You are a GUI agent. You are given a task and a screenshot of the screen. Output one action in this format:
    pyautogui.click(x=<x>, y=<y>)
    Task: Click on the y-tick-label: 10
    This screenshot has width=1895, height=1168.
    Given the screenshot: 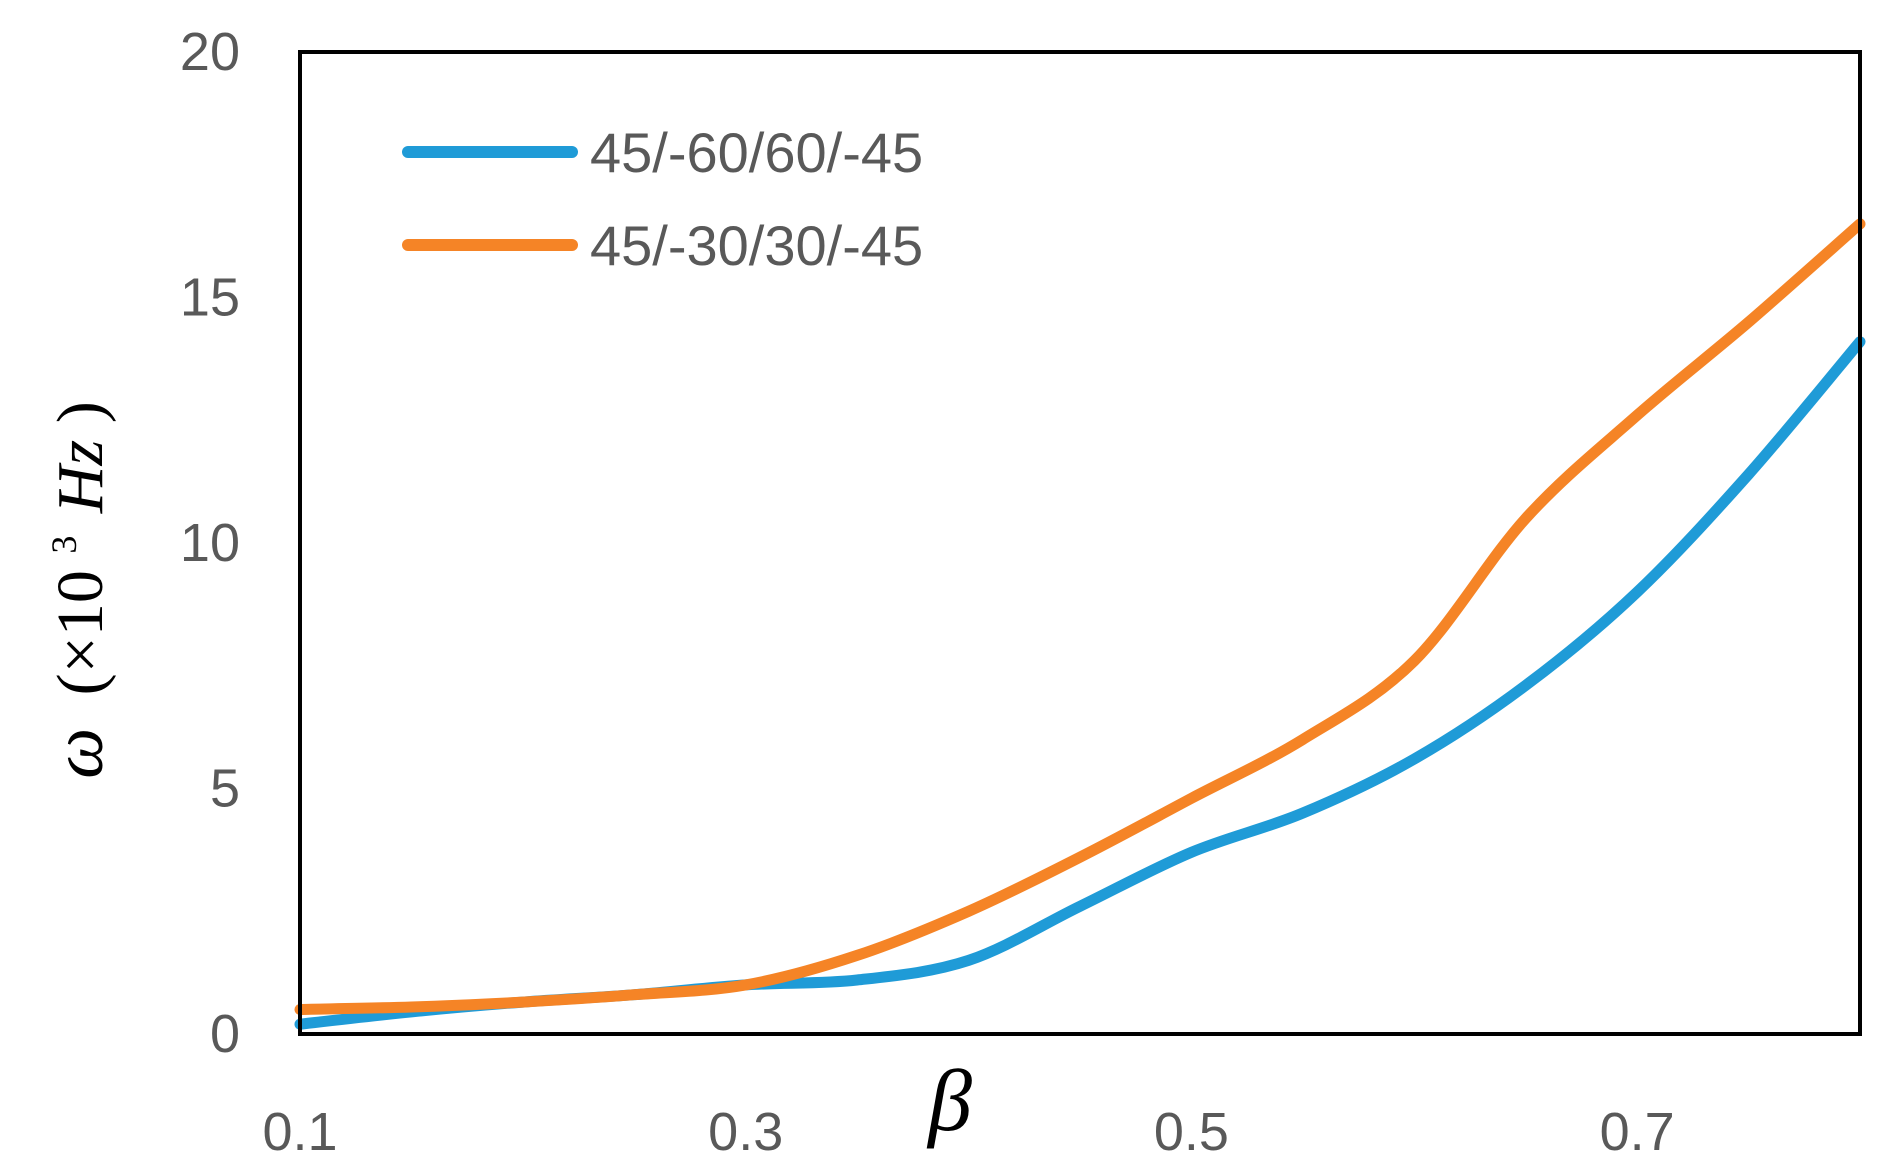 What is the action you would take?
    pyautogui.click(x=210, y=543)
    